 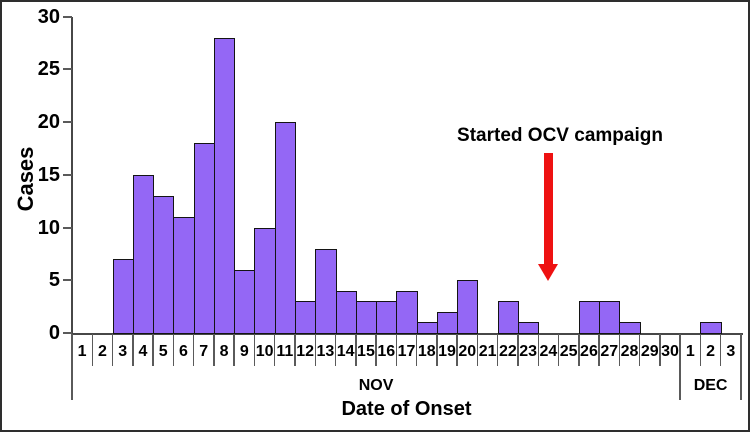 I want to click on y-tick-label: 30, so click(x=48, y=16).